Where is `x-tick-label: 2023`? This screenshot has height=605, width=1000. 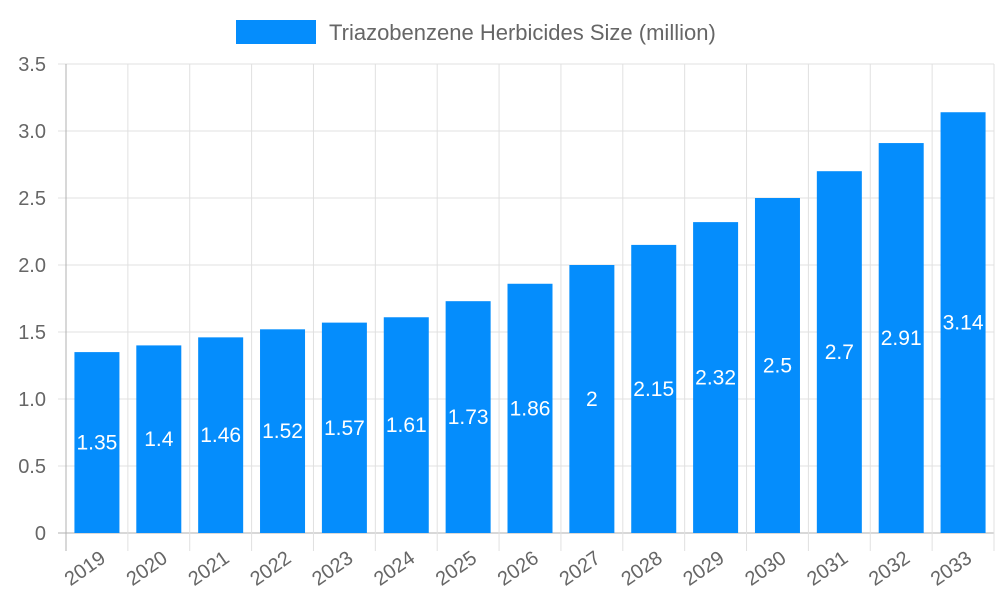 x-tick-label: 2023 is located at coordinates (332, 569).